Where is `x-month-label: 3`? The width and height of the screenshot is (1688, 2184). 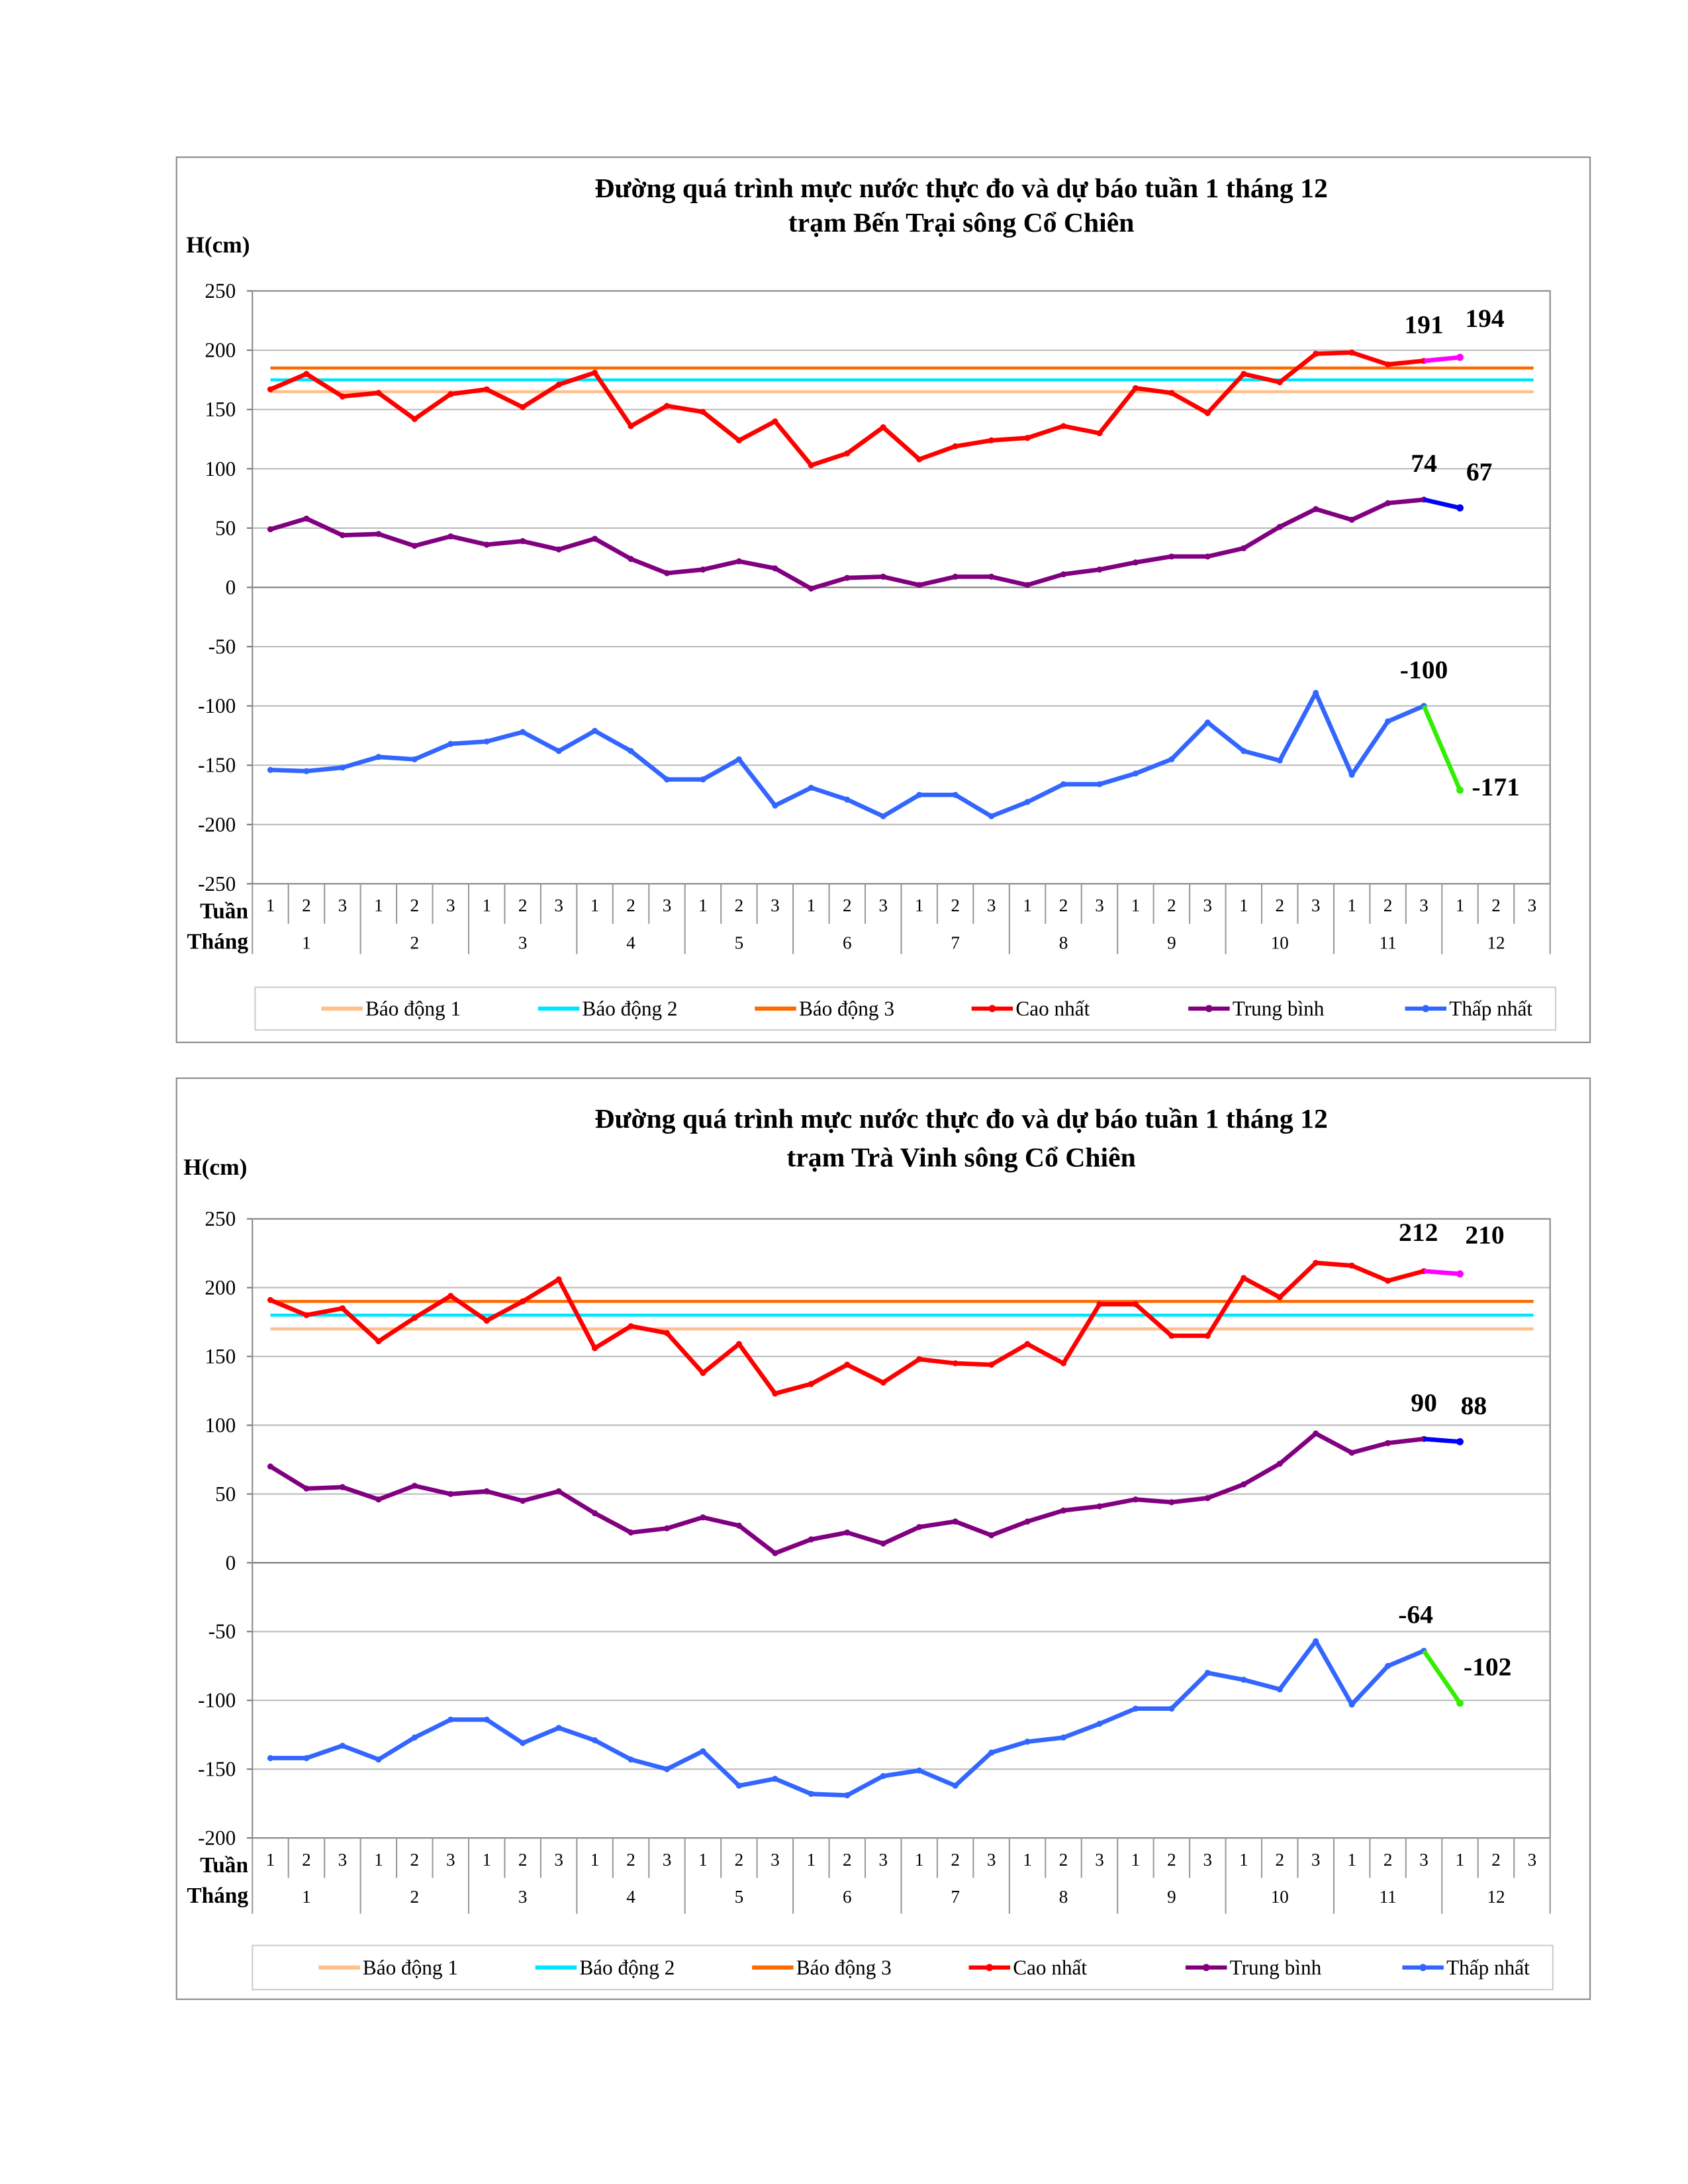 x-month-label: 3 is located at coordinates (523, 1897).